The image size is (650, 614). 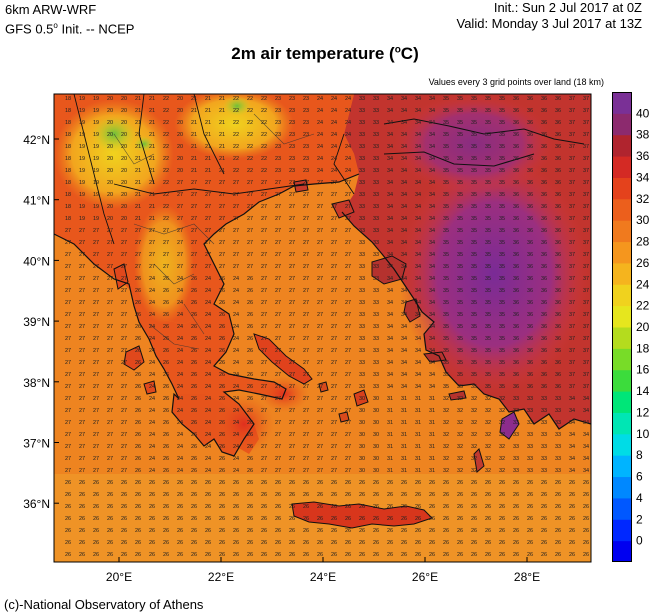 I want to click on colorbar-label: 26, so click(x=643, y=263).